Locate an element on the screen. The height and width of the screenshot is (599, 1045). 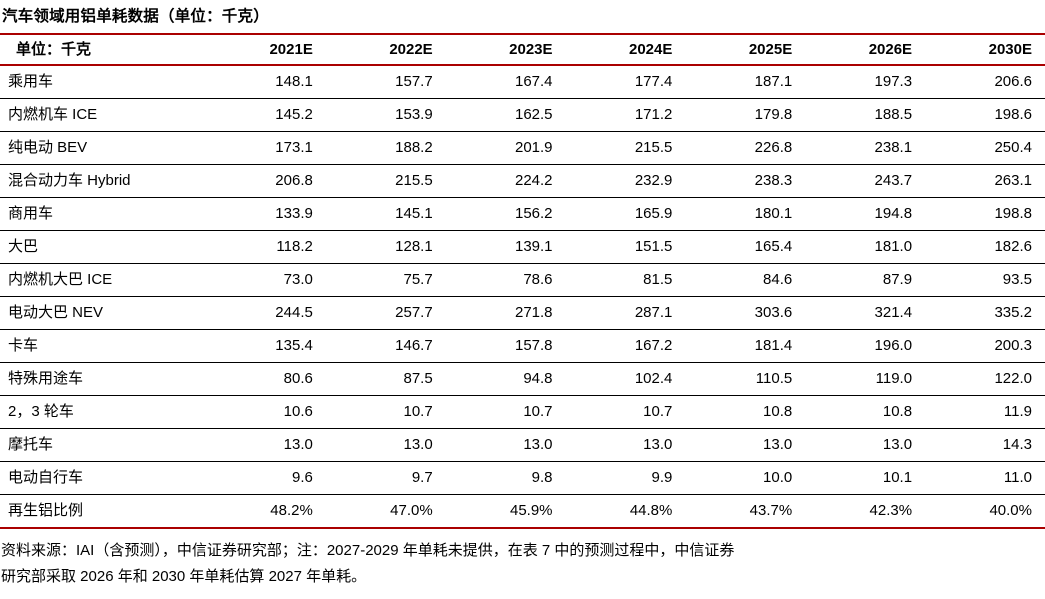
row-value: 73.0 is located at coordinates (266, 280).